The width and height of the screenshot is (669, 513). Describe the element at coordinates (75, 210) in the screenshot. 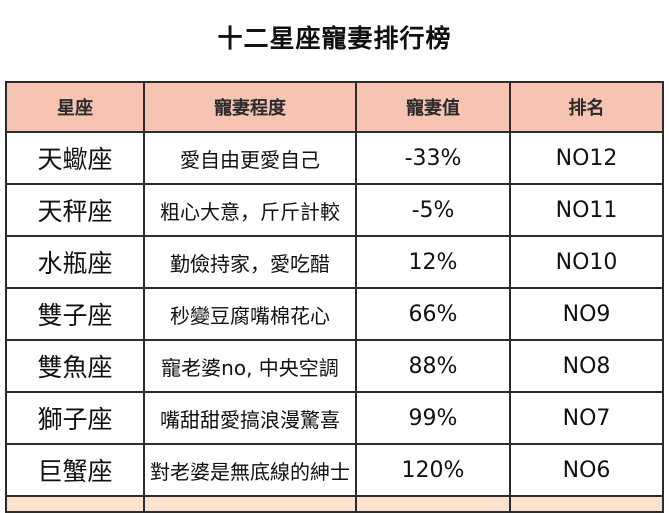

I see `sign-cell: 天秤座` at that location.